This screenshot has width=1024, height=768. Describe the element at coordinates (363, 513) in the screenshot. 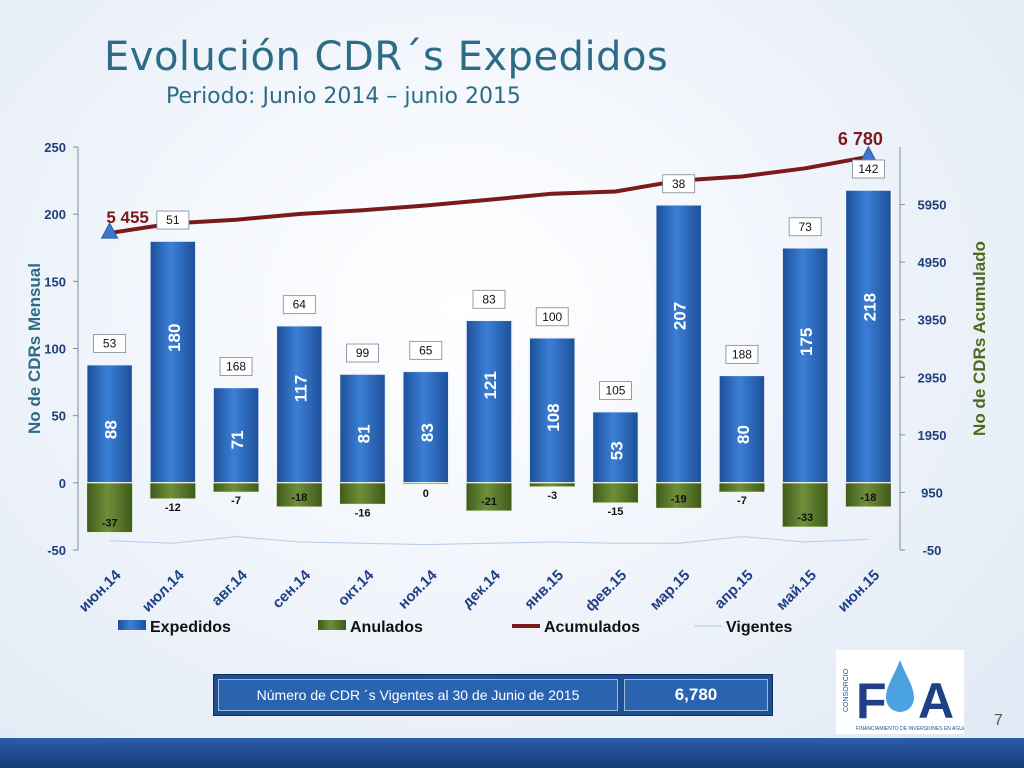

I see `anulados-value-label: -16` at that location.